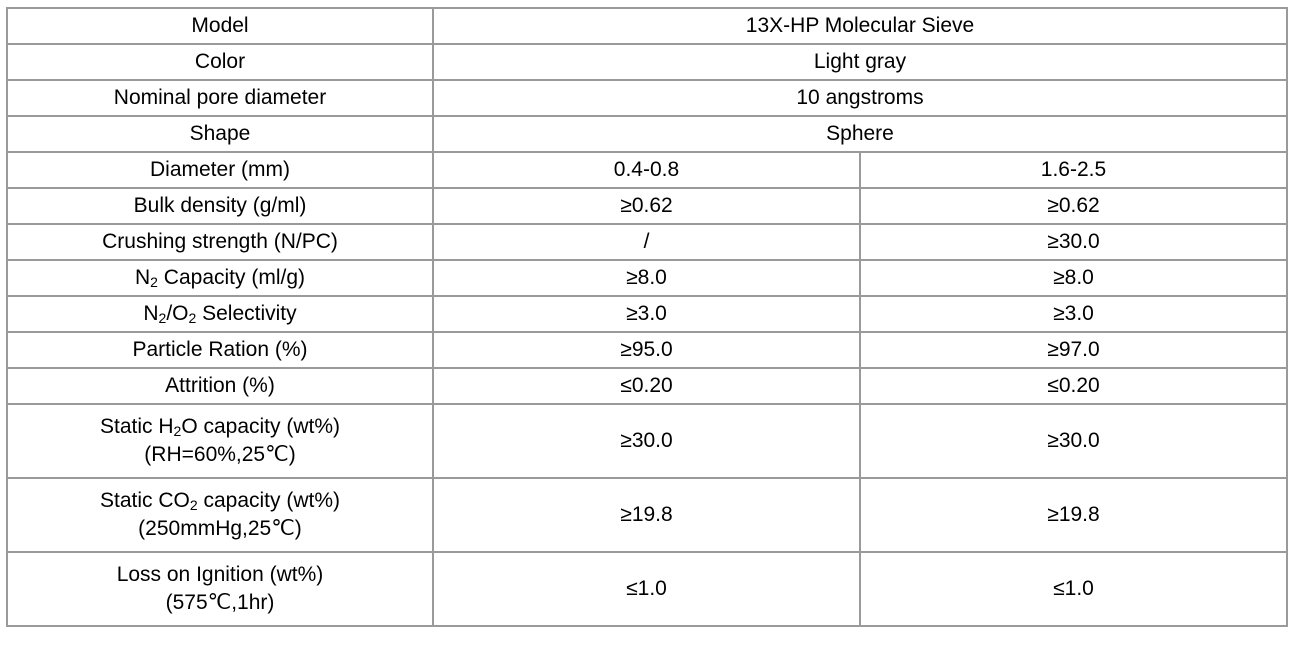 This screenshot has width=1294, height=653. I want to click on label-text: Shape, so click(220, 133).